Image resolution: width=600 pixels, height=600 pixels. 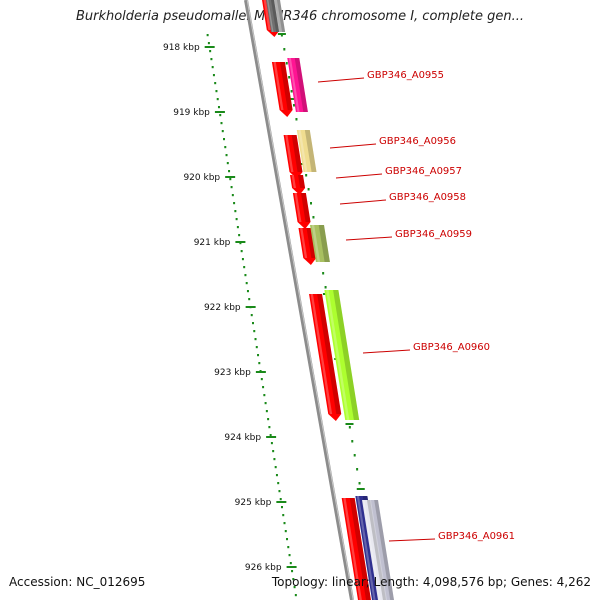 I want to click on feature-white-body, so click(x=374, y=550).